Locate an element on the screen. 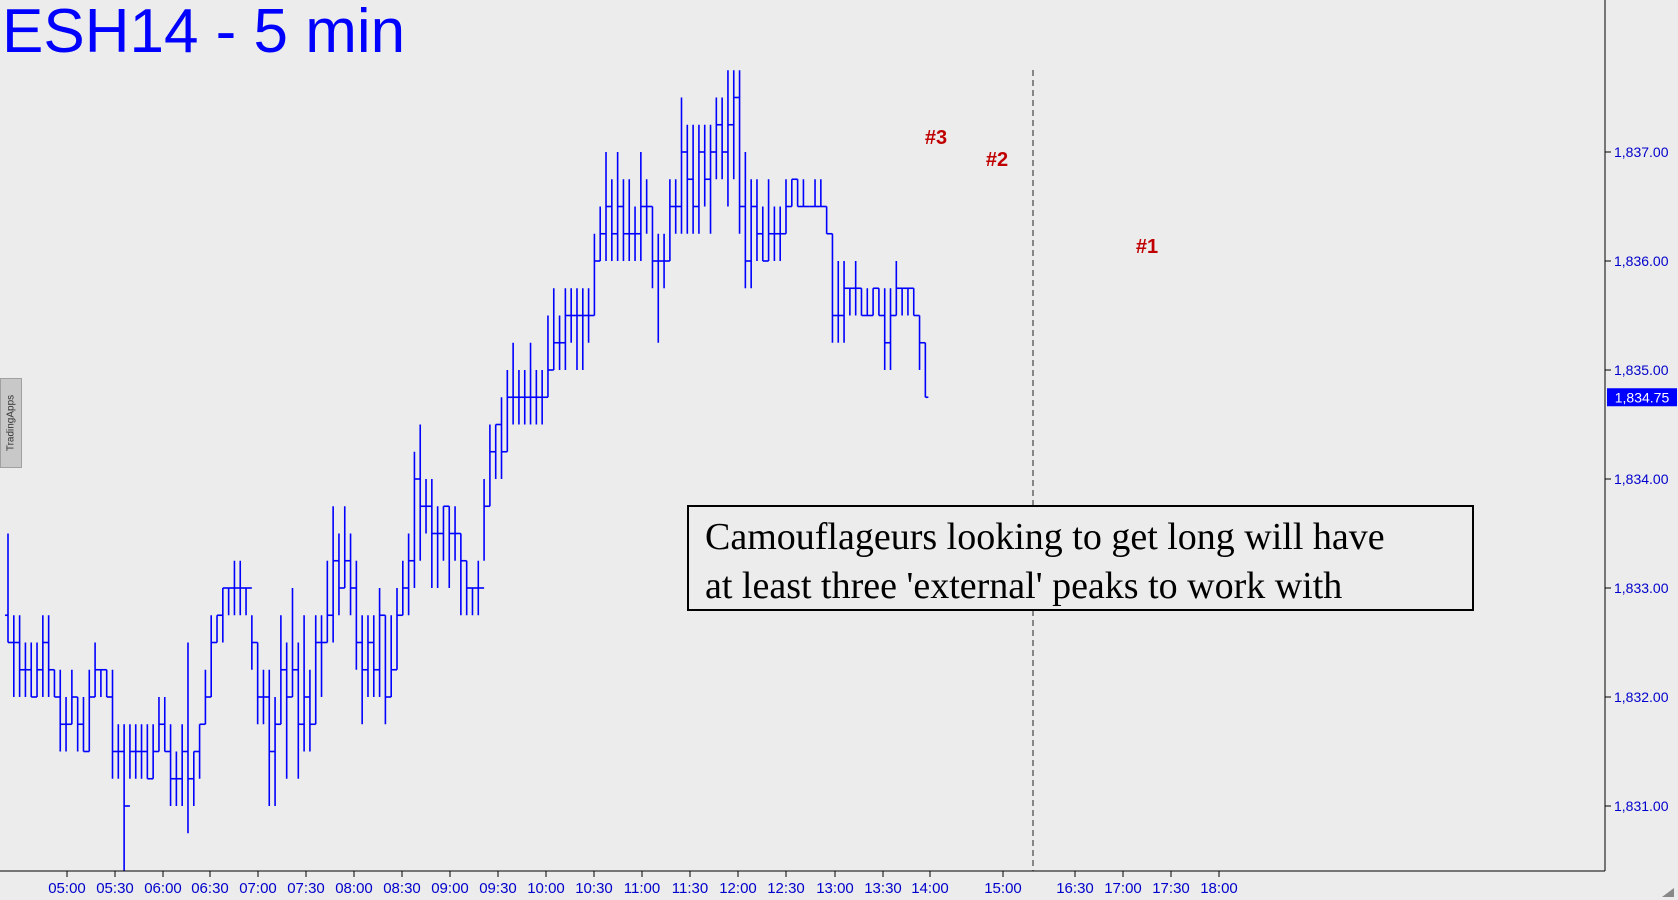 The width and height of the screenshot is (1678, 900). price-tick-label: 1,832.00 is located at coordinates (1641, 697).